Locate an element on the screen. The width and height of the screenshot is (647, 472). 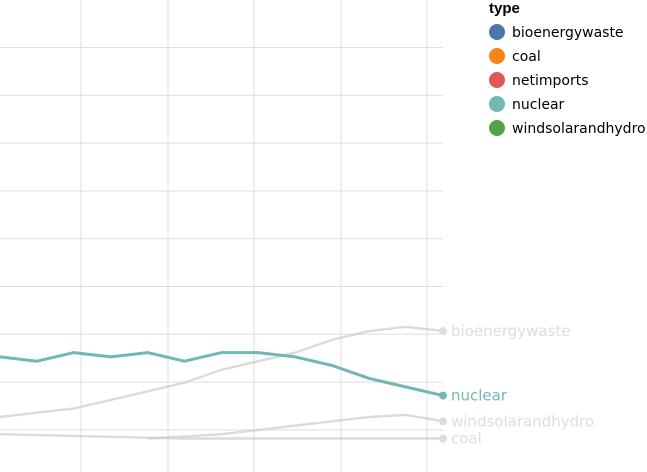
legend-title: type is located at coordinates (504, 8).